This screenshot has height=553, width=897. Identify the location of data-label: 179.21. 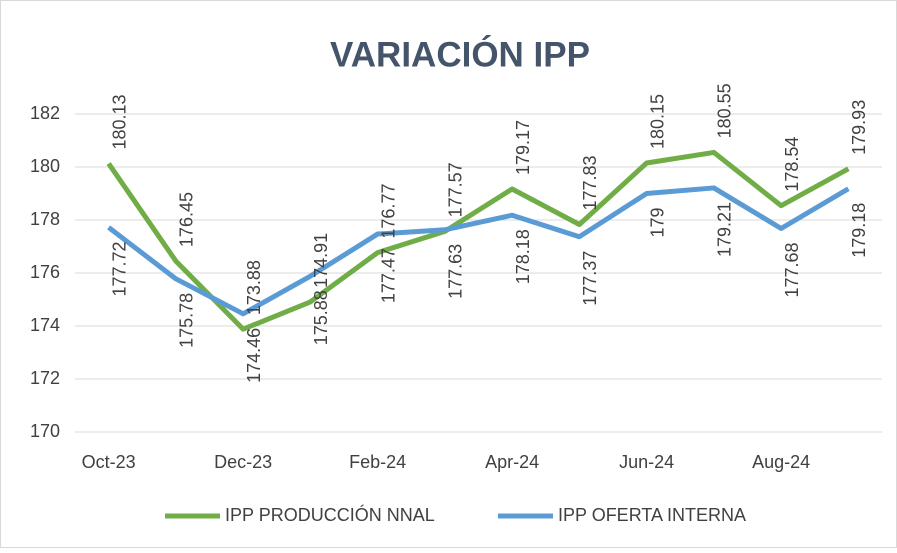
(725, 229).